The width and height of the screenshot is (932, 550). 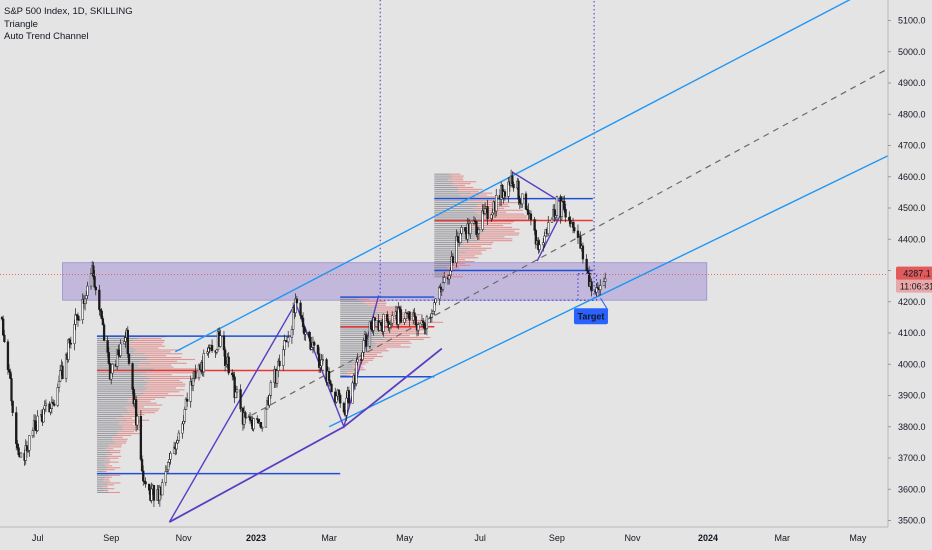 What do you see at coordinates (385, 281) in the screenshot?
I see `support-zone` at bounding box center [385, 281].